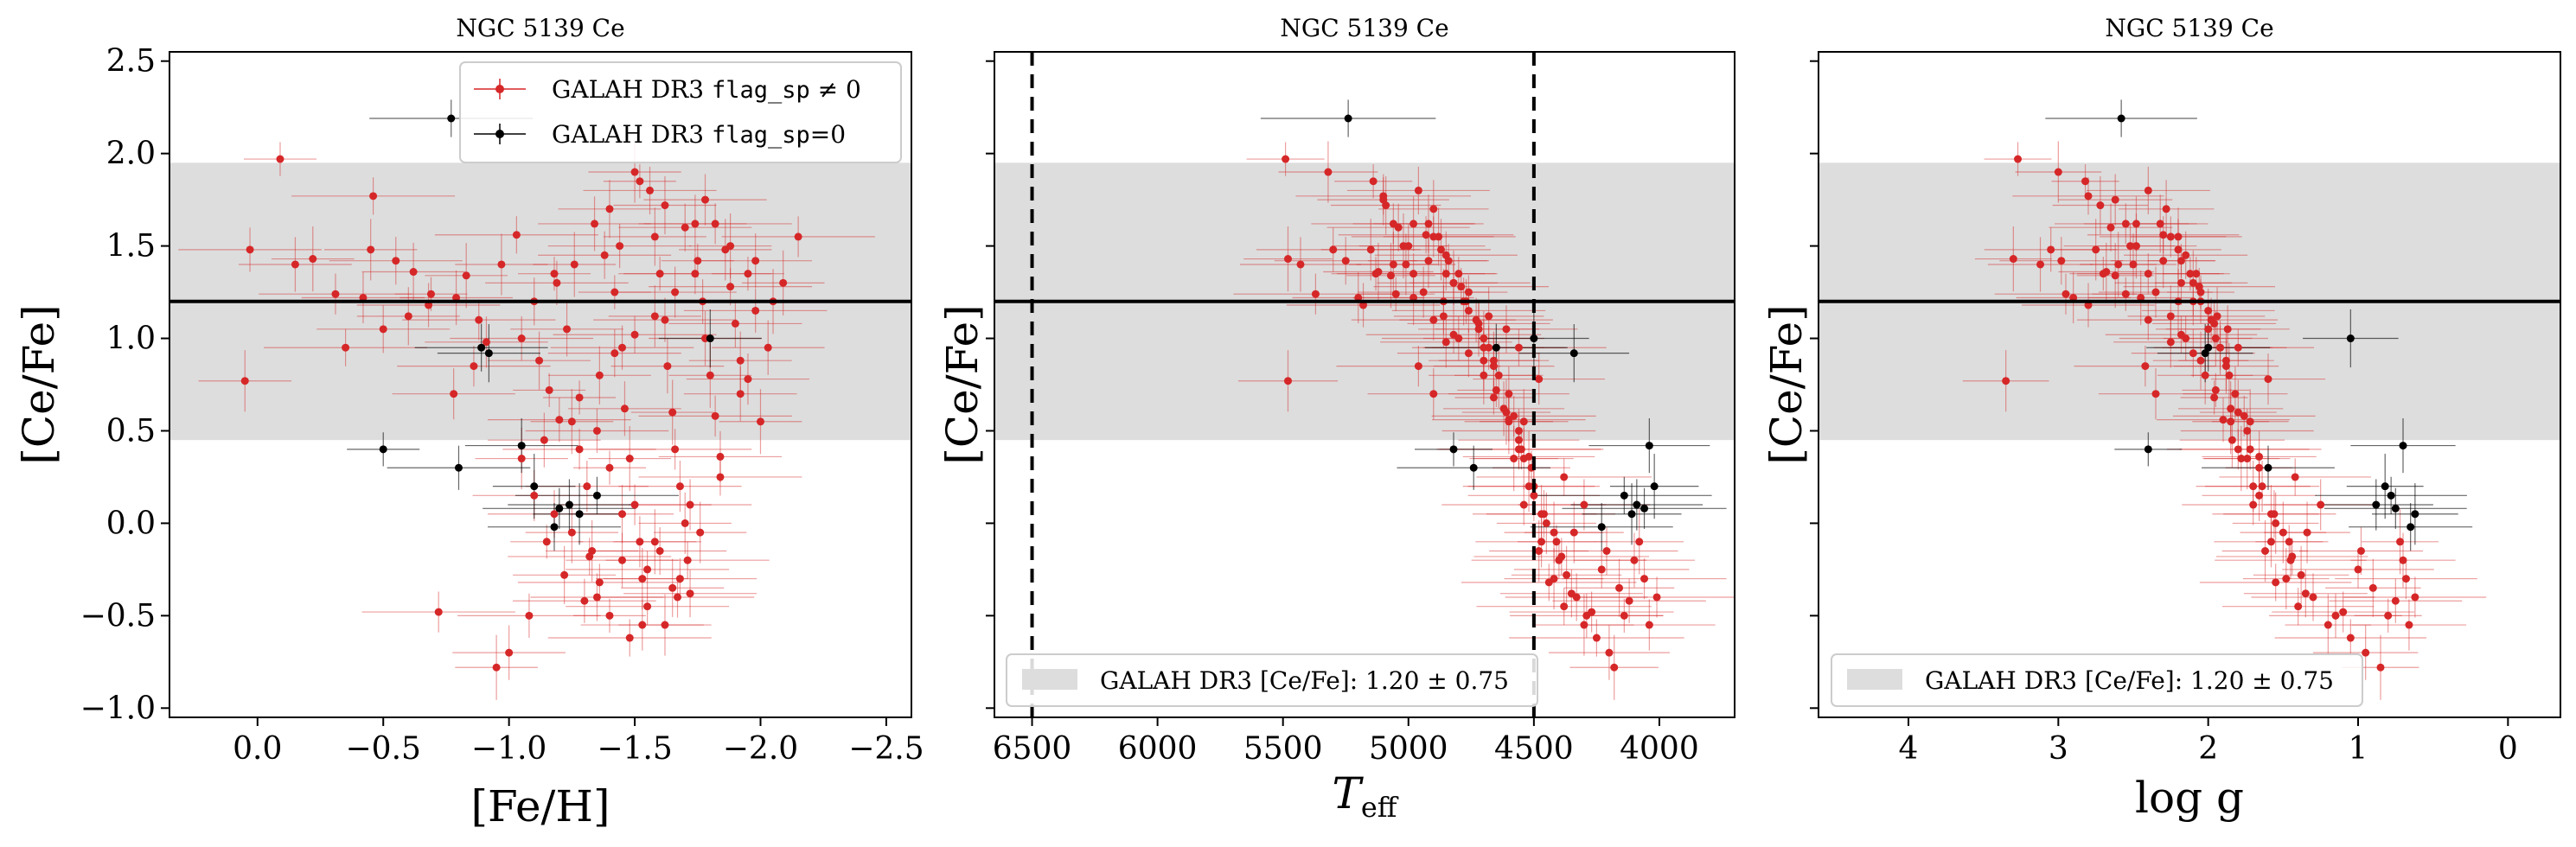  I want to click on x-tick-label: −0.5, so click(384, 749).